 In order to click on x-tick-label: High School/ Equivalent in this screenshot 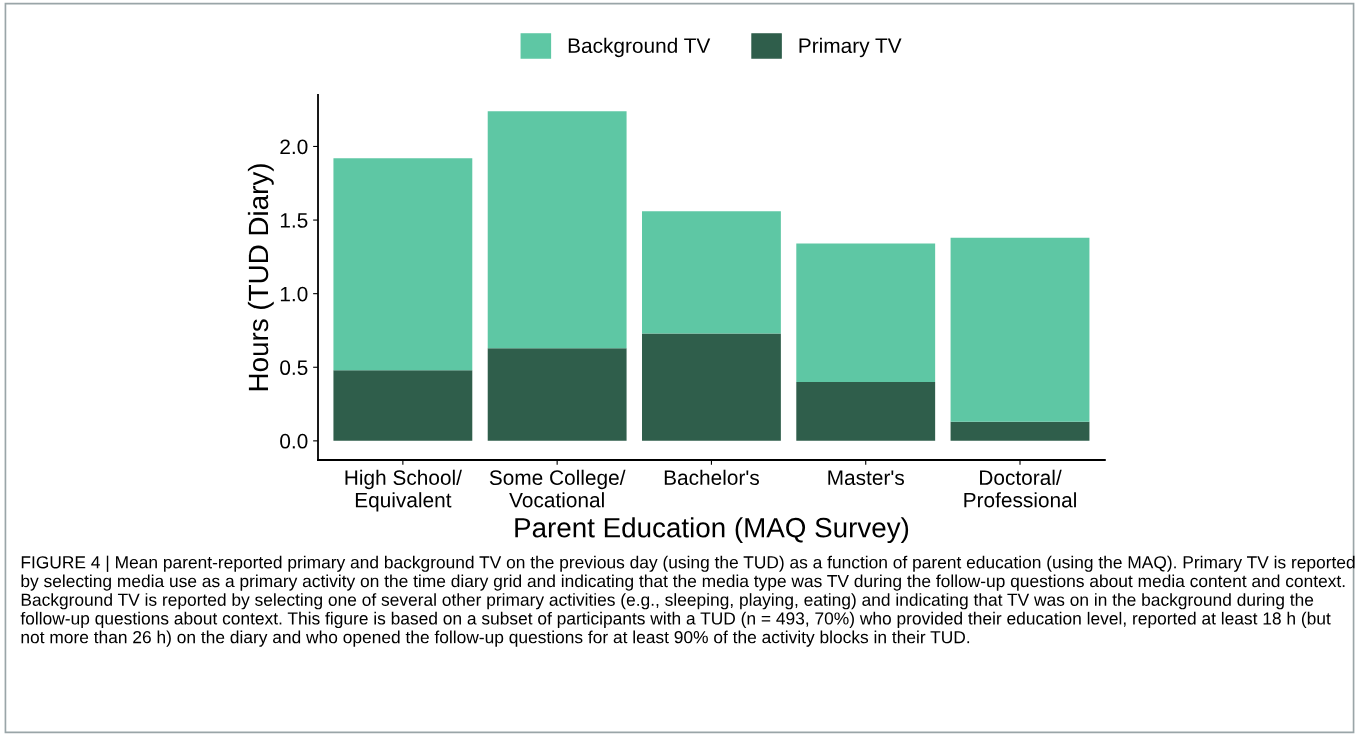, I will do `click(403, 490)`.